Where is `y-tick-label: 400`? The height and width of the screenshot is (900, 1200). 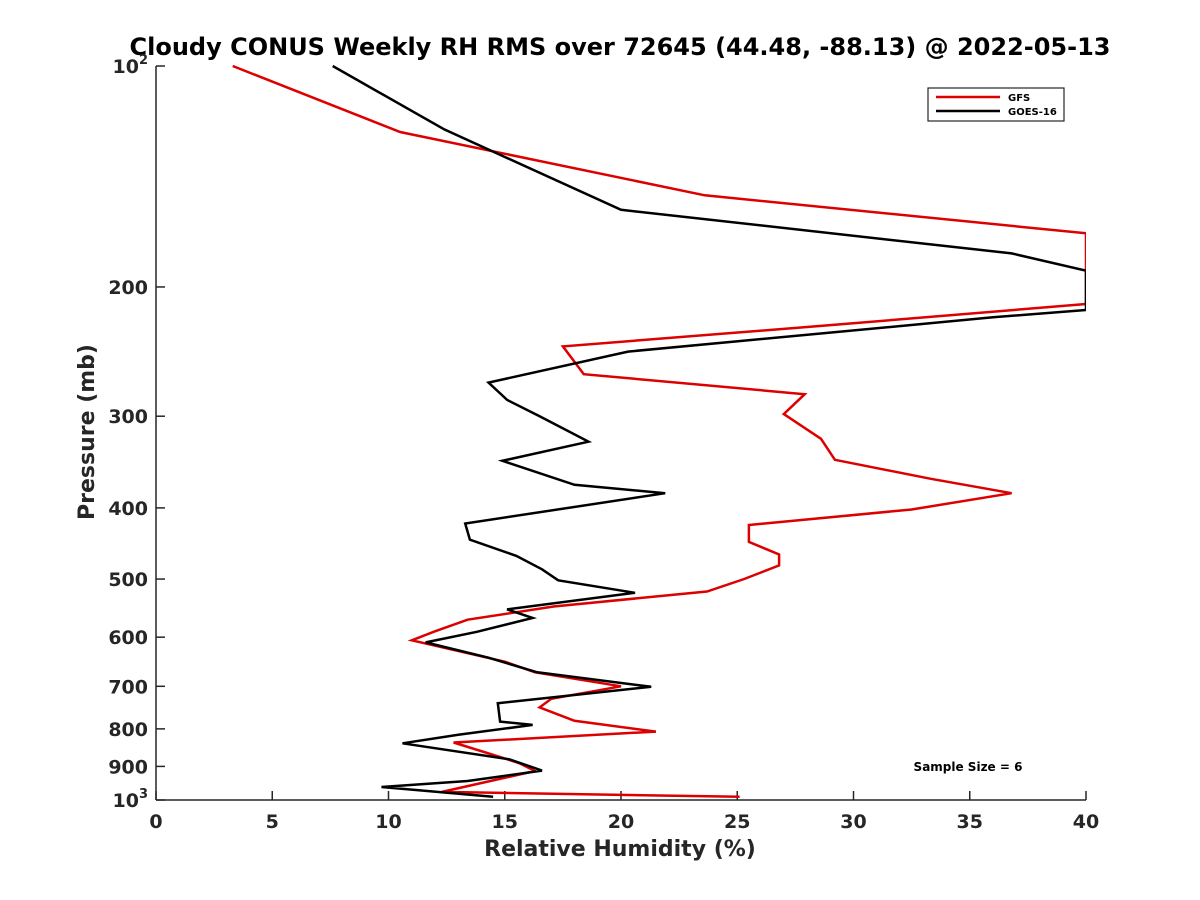 y-tick-label: 400 is located at coordinates (128, 509).